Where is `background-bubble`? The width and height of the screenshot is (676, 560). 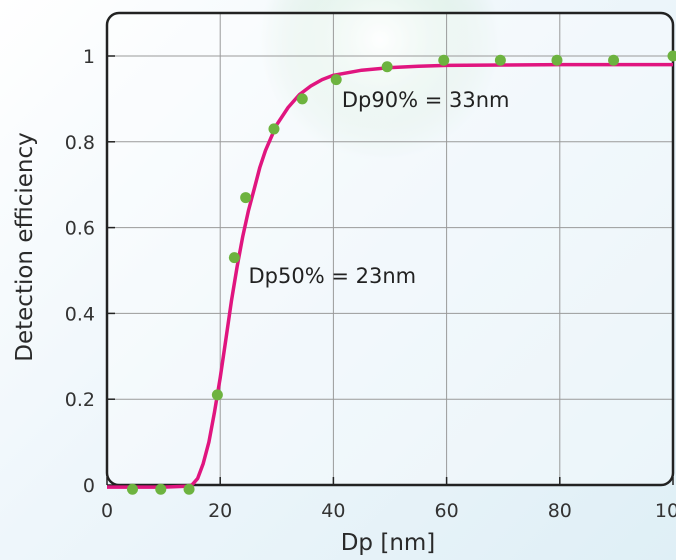
background-bubble is located at coordinates (380, 80).